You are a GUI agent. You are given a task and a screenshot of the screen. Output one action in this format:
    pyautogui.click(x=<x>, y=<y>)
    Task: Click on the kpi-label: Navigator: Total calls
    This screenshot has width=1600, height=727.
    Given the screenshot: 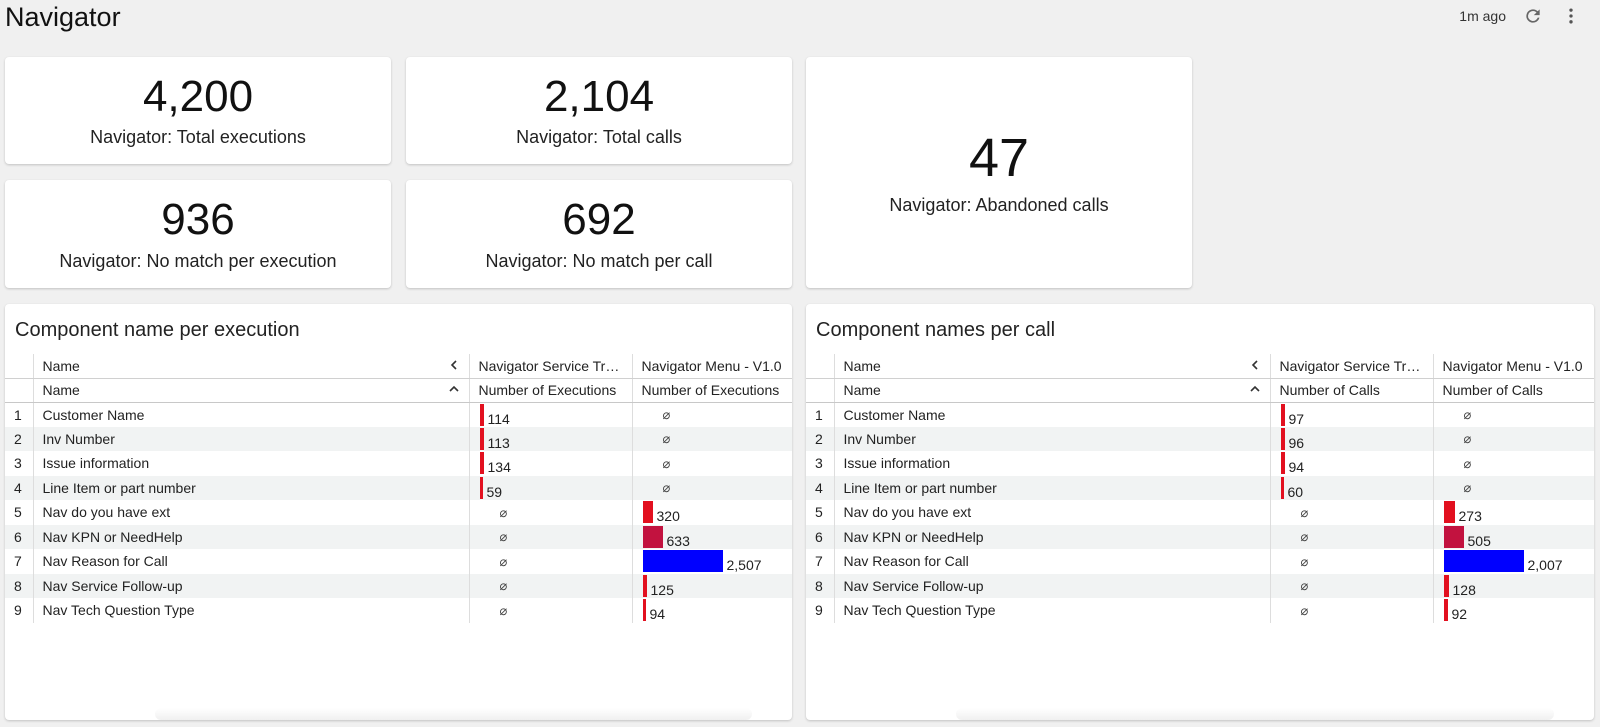 What is the action you would take?
    pyautogui.click(x=599, y=137)
    